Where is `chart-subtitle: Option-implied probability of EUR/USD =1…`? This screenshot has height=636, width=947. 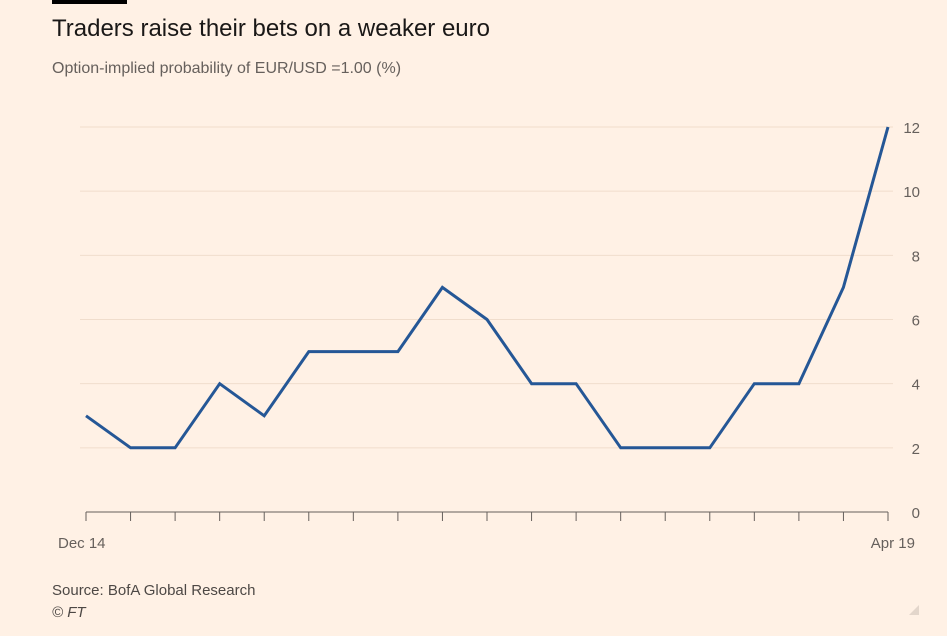 chart-subtitle: Option-implied probability of EUR/USD =1… is located at coordinates (227, 68).